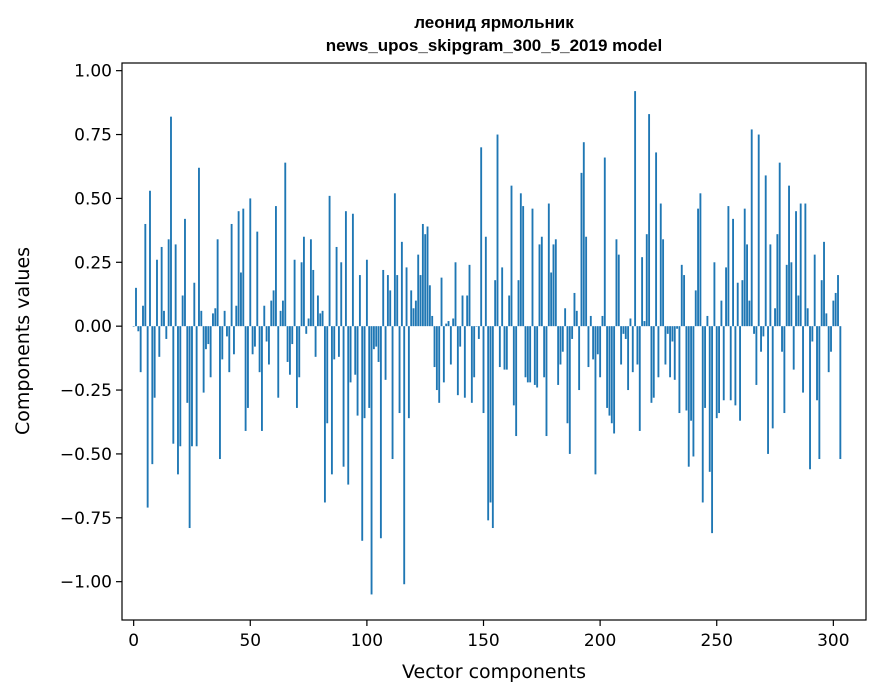 This screenshot has height=696, width=880. I want to click on y-tick-label: −0.25, so click(86, 391).